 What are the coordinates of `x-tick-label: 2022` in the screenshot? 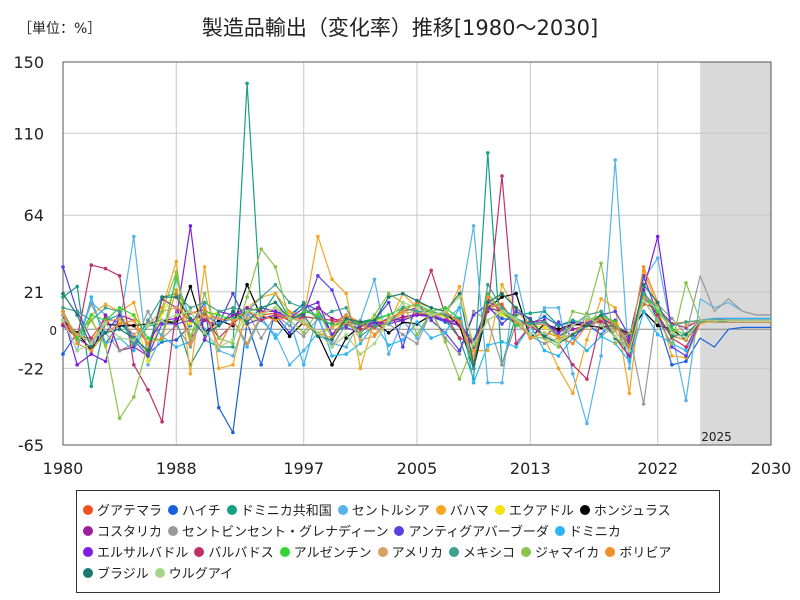 It's located at (657, 468).